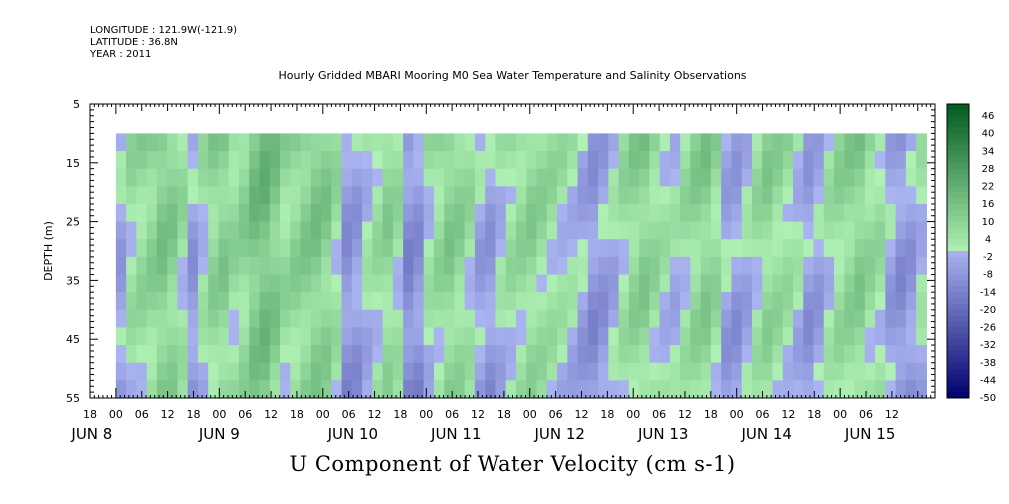 This screenshot has width=1009, height=504. What do you see at coordinates (659, 414) in the screenshot?
I see `x-hour-label: 06` at bounding box center [659, 414].